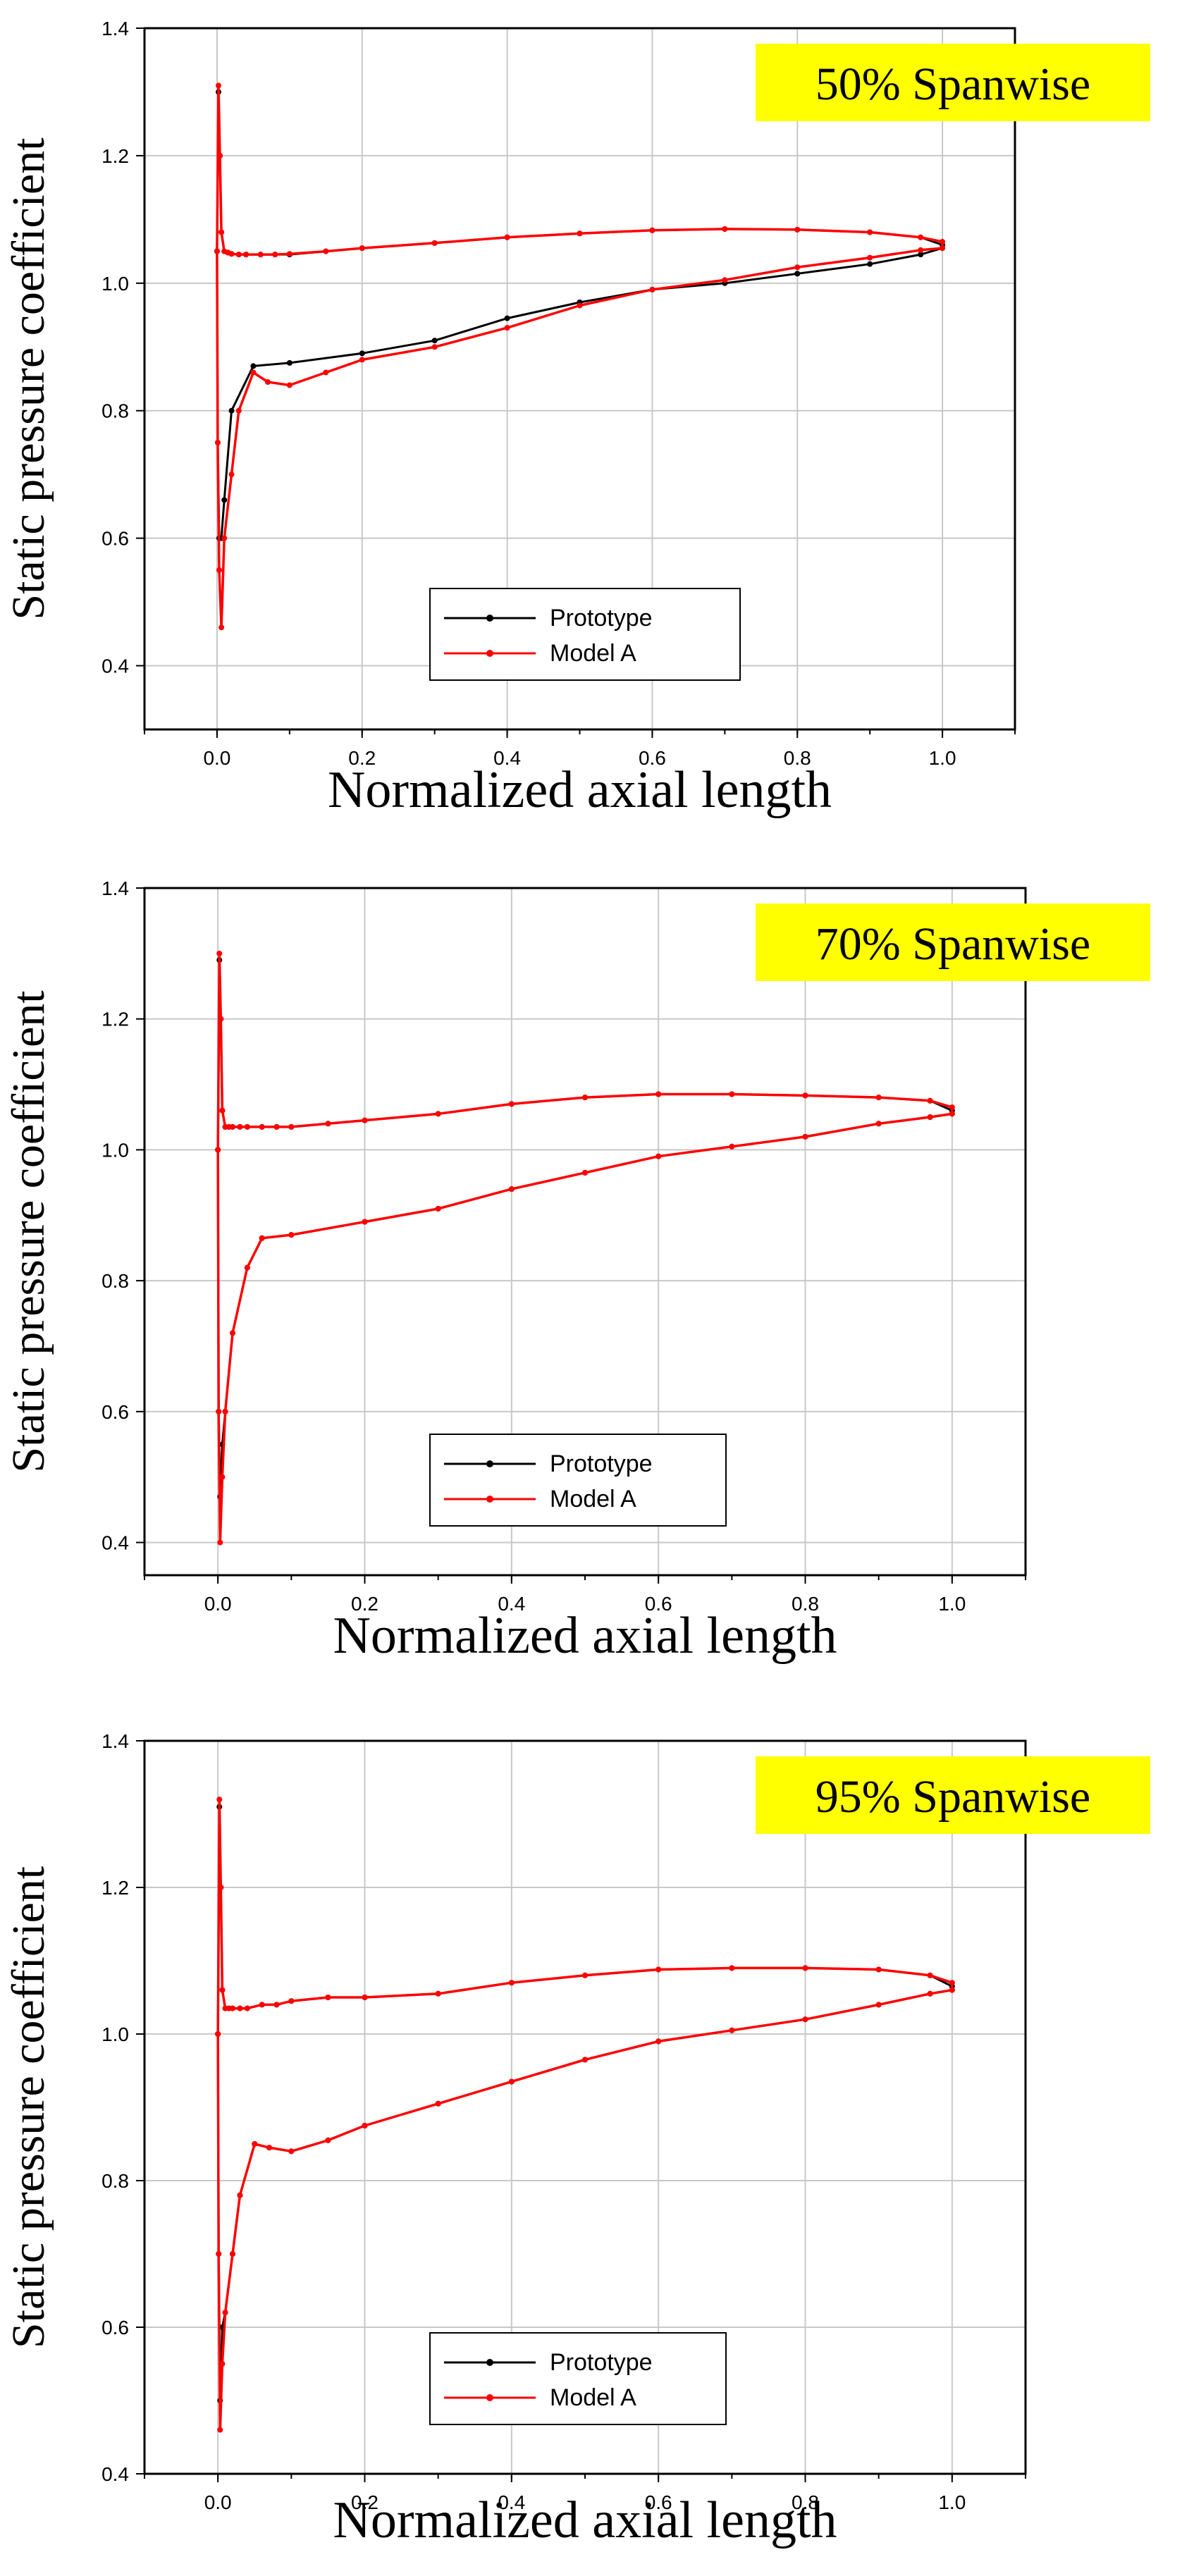  What do you see at coordinates (578, 2379) in the screenshot?
I see `legend-box` at bounding box center [578, 2379].